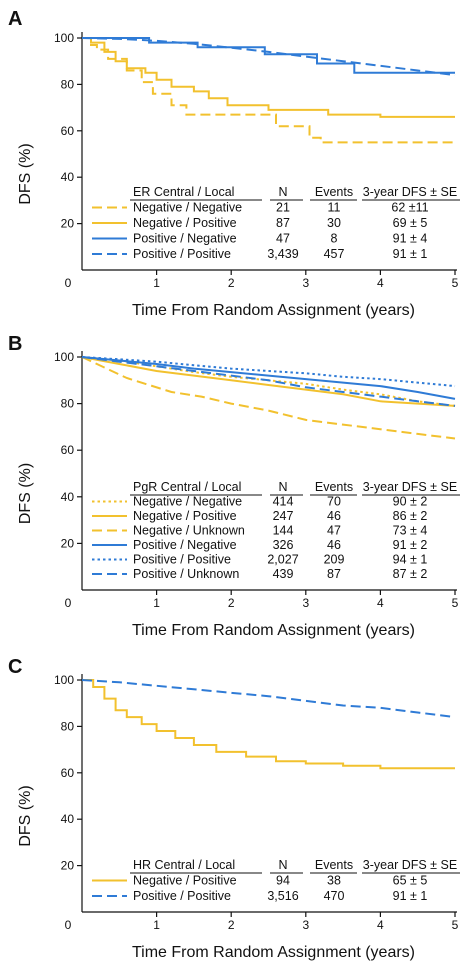  What do you see at coordinates (334, 223) in the screenshot?
I see `legend-row-events: 30` at bounding box center [334, 223].